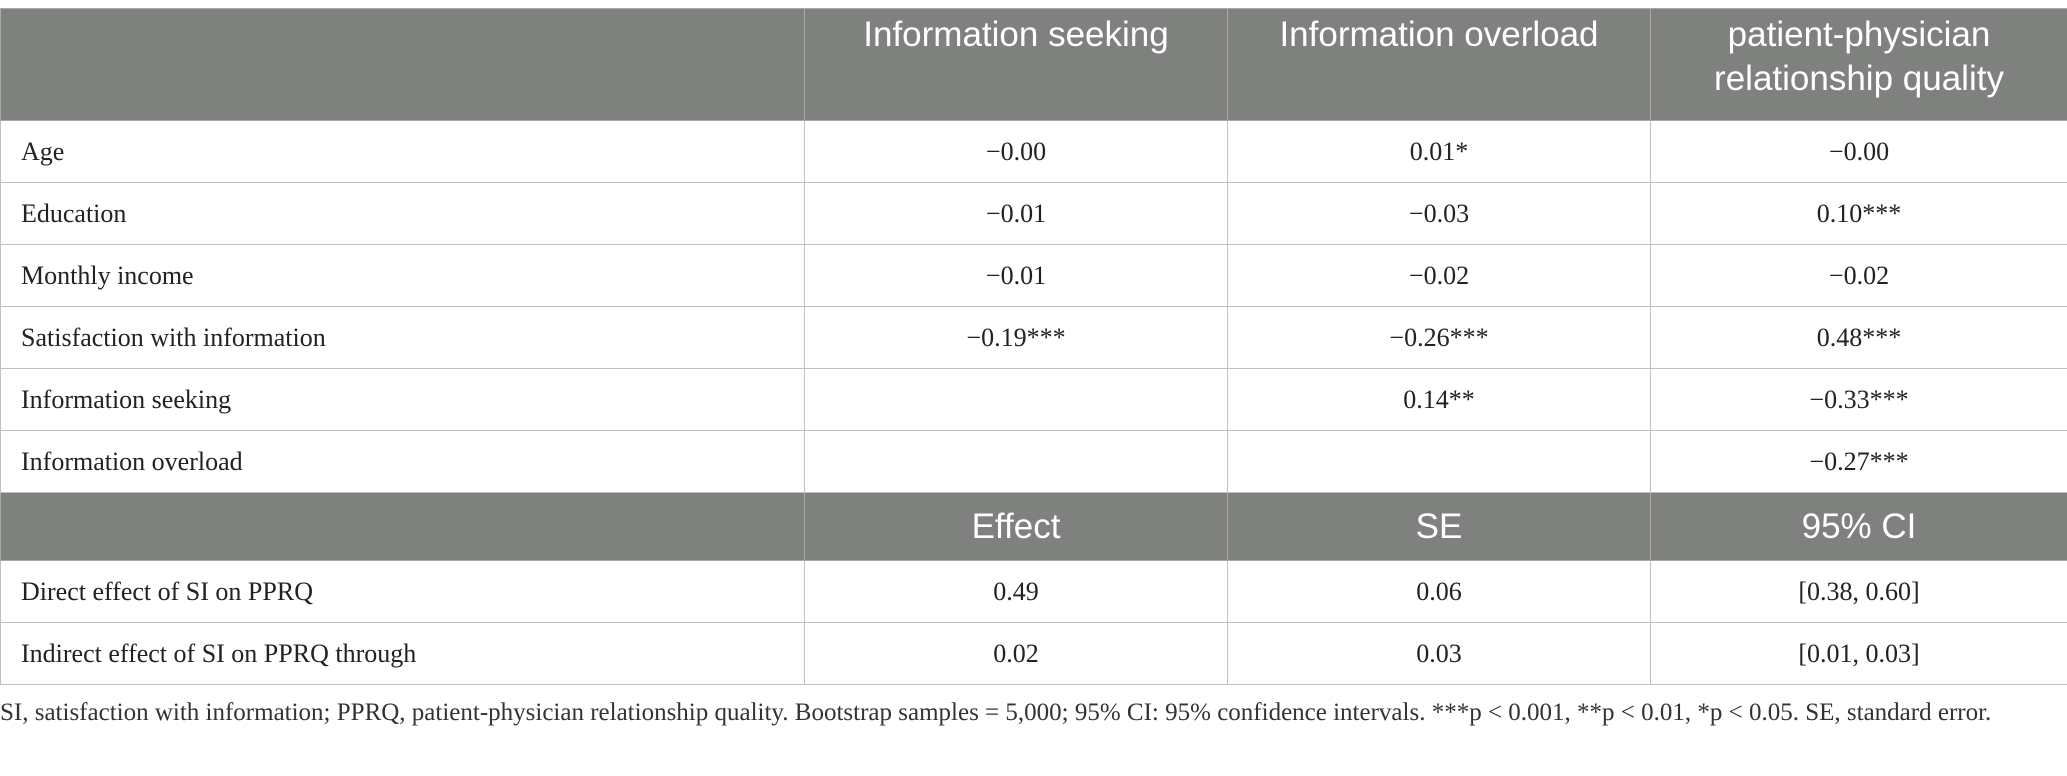 The image size is (2067, 776). I want to click on header-cell-empty, so click(402, 64).